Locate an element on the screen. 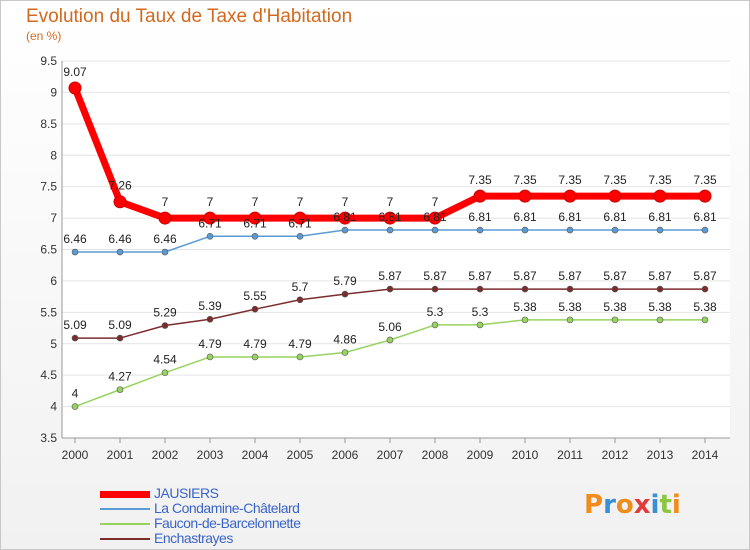  logo-letter: i is located at coordinates (655, 505).